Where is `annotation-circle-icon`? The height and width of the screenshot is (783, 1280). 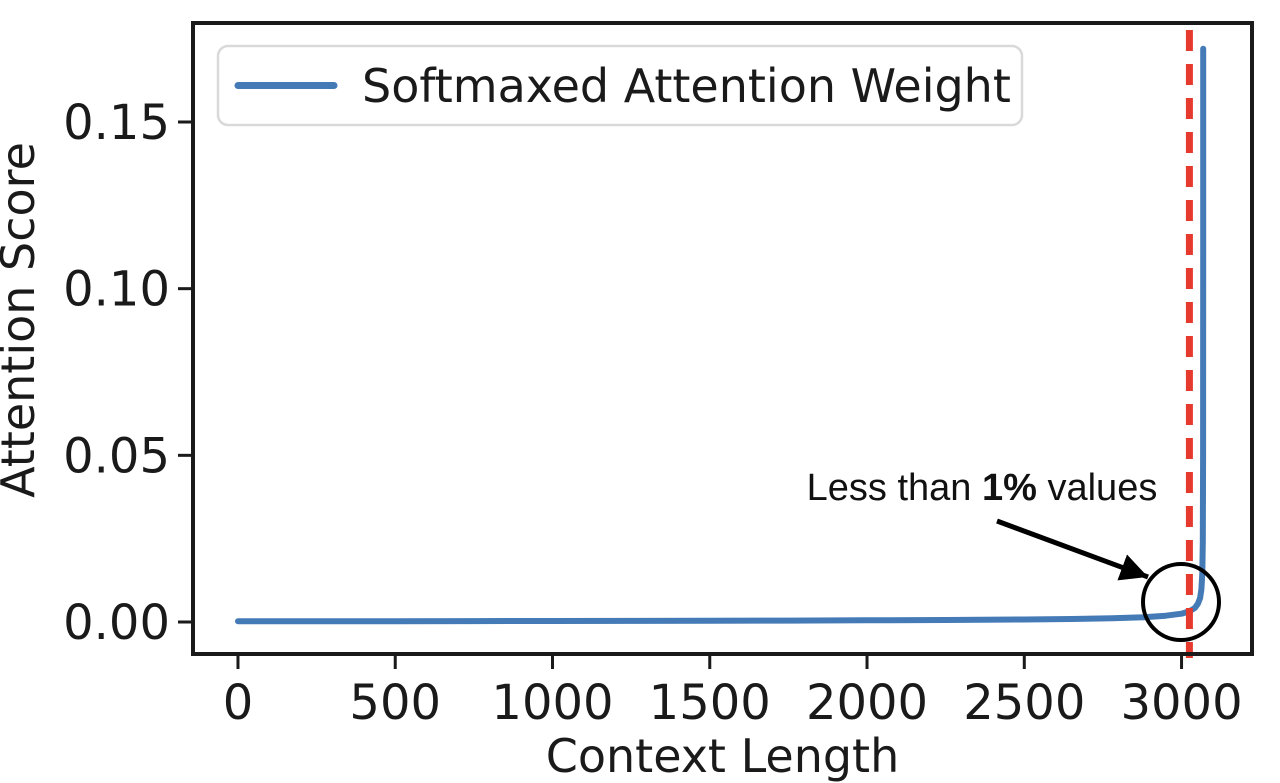
annotation-circle-icon is located at coordinates (1181, 602).